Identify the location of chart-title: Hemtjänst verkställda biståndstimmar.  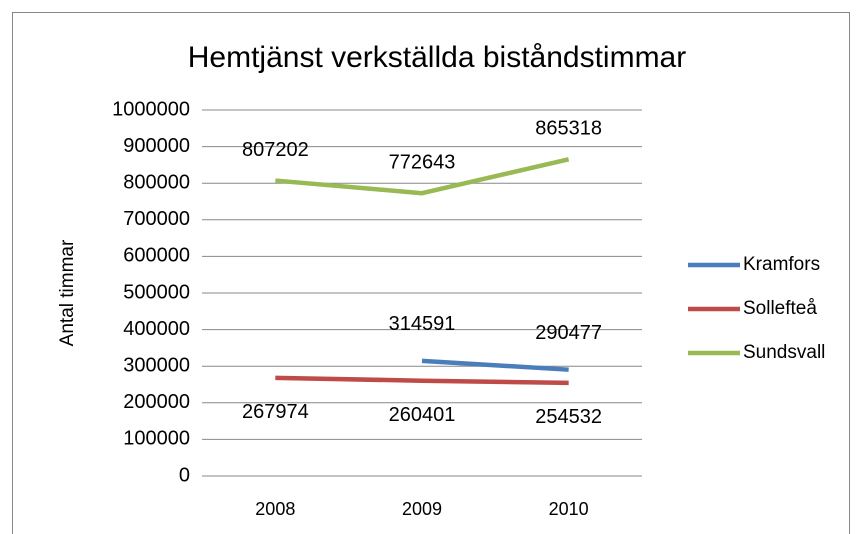
(437, 57).